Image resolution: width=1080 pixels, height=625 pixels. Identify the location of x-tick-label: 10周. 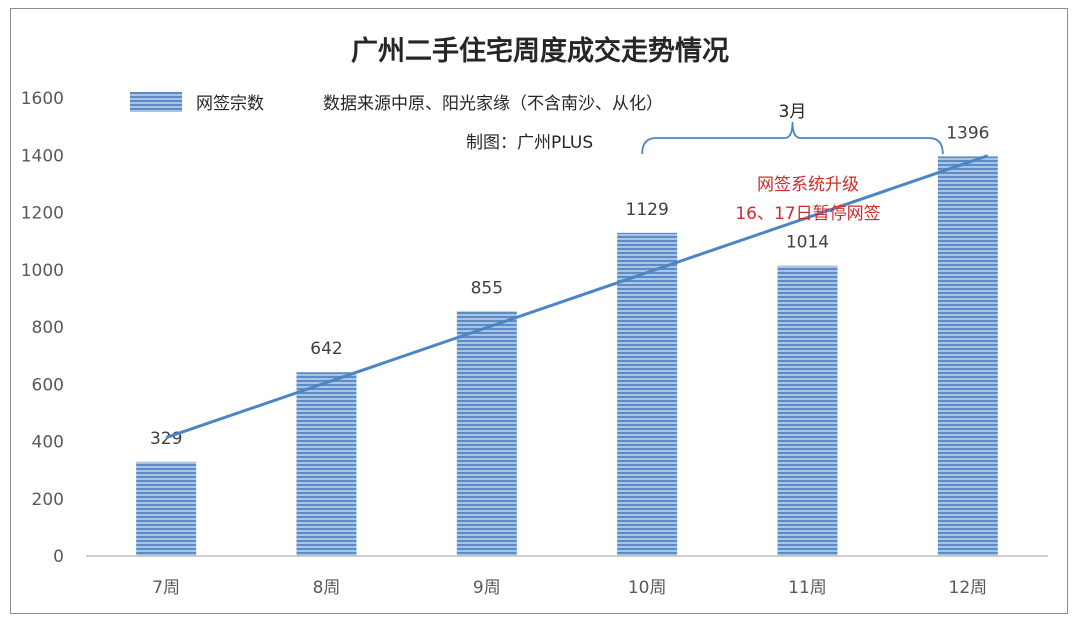
(647, 588).